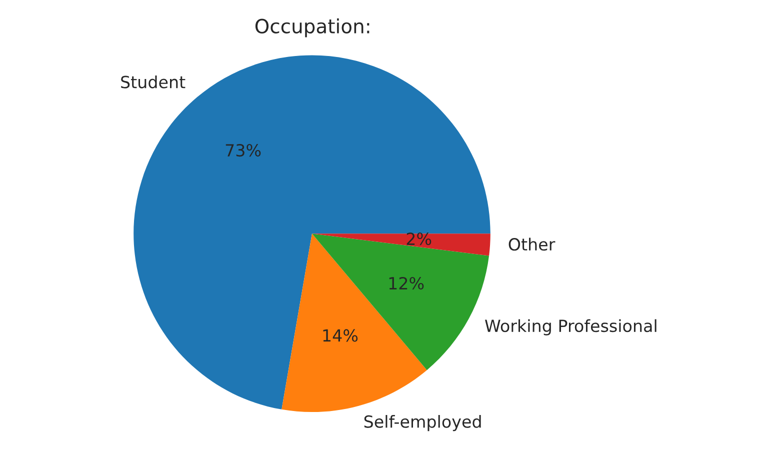  Describe the element at coordinates (422, 423) in the screenshot. I see `slice-label: Self-employed` at that location.